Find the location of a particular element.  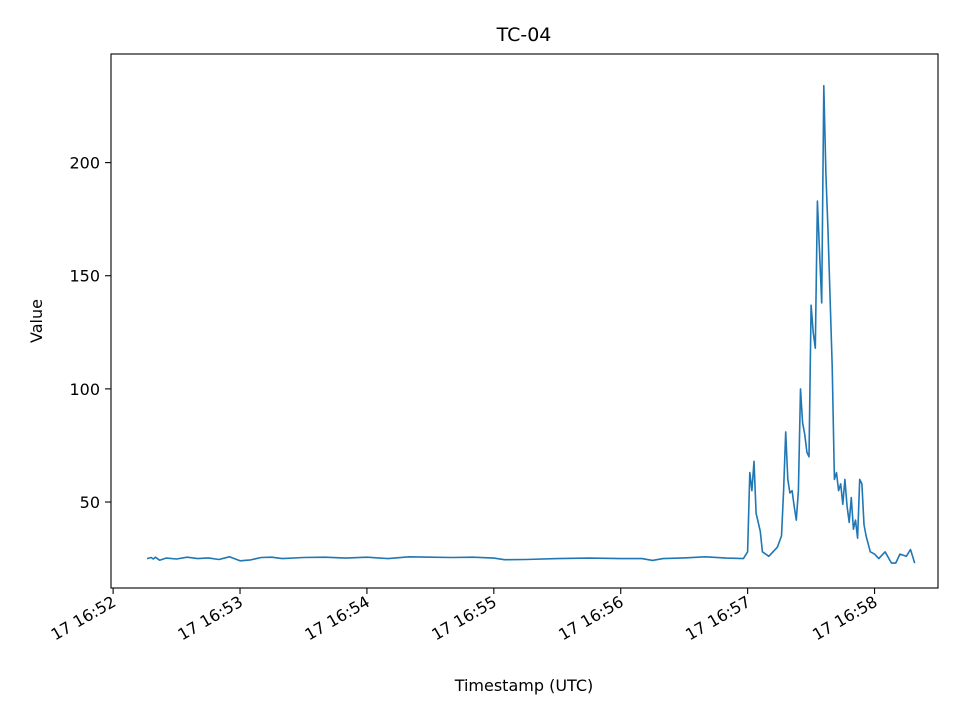

y-tick-label: 100 is located at coordinates (84, 389).